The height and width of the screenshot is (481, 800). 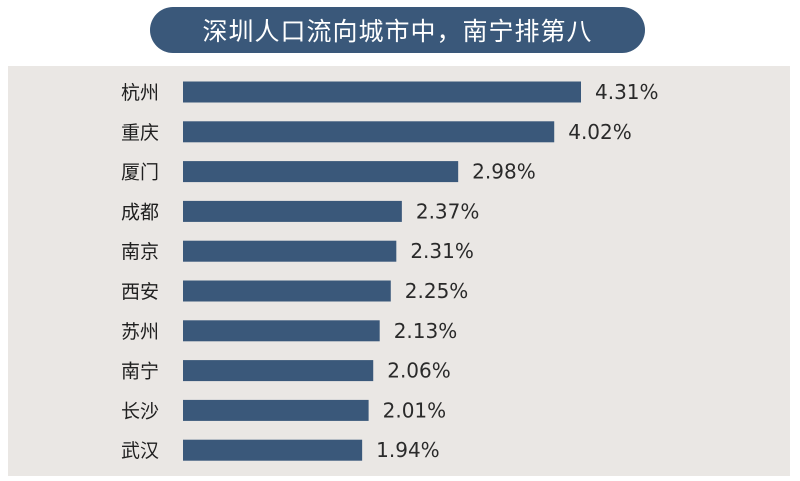 What do you see at coordinates (415, 410) in the screenshot?
I see `value-label: 2.01%` at bounding box center [415, 410].